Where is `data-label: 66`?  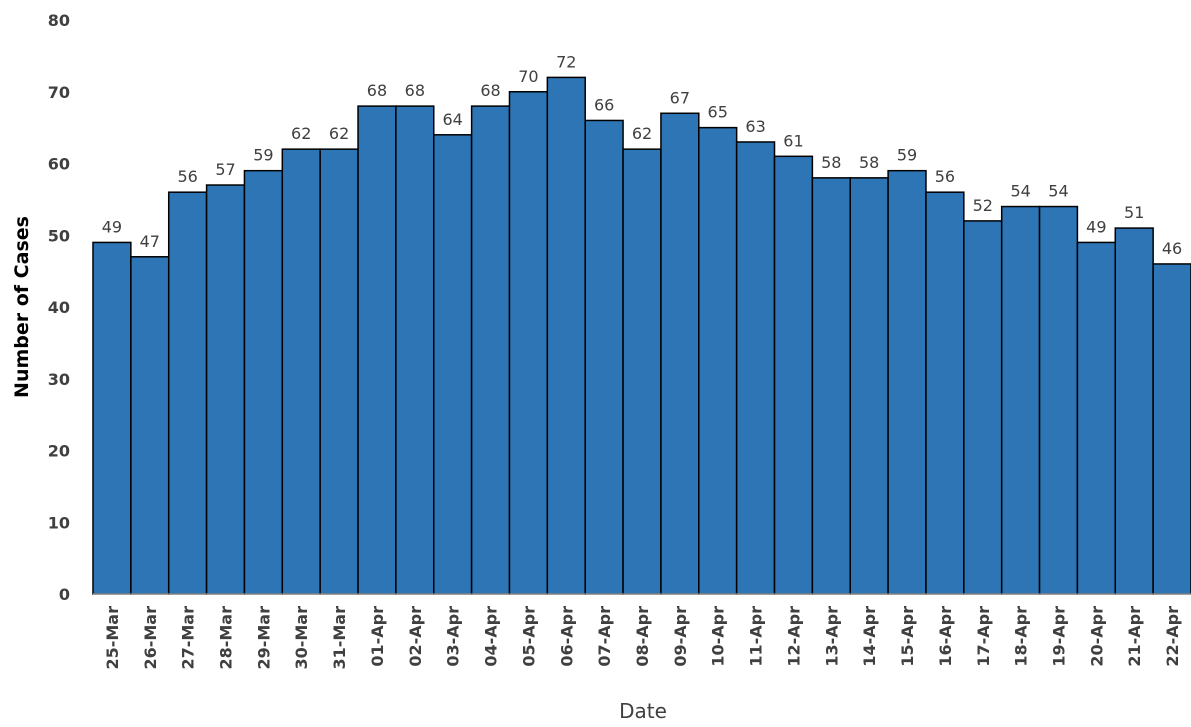
data-label: 66 is located at coordinates (604, 104).